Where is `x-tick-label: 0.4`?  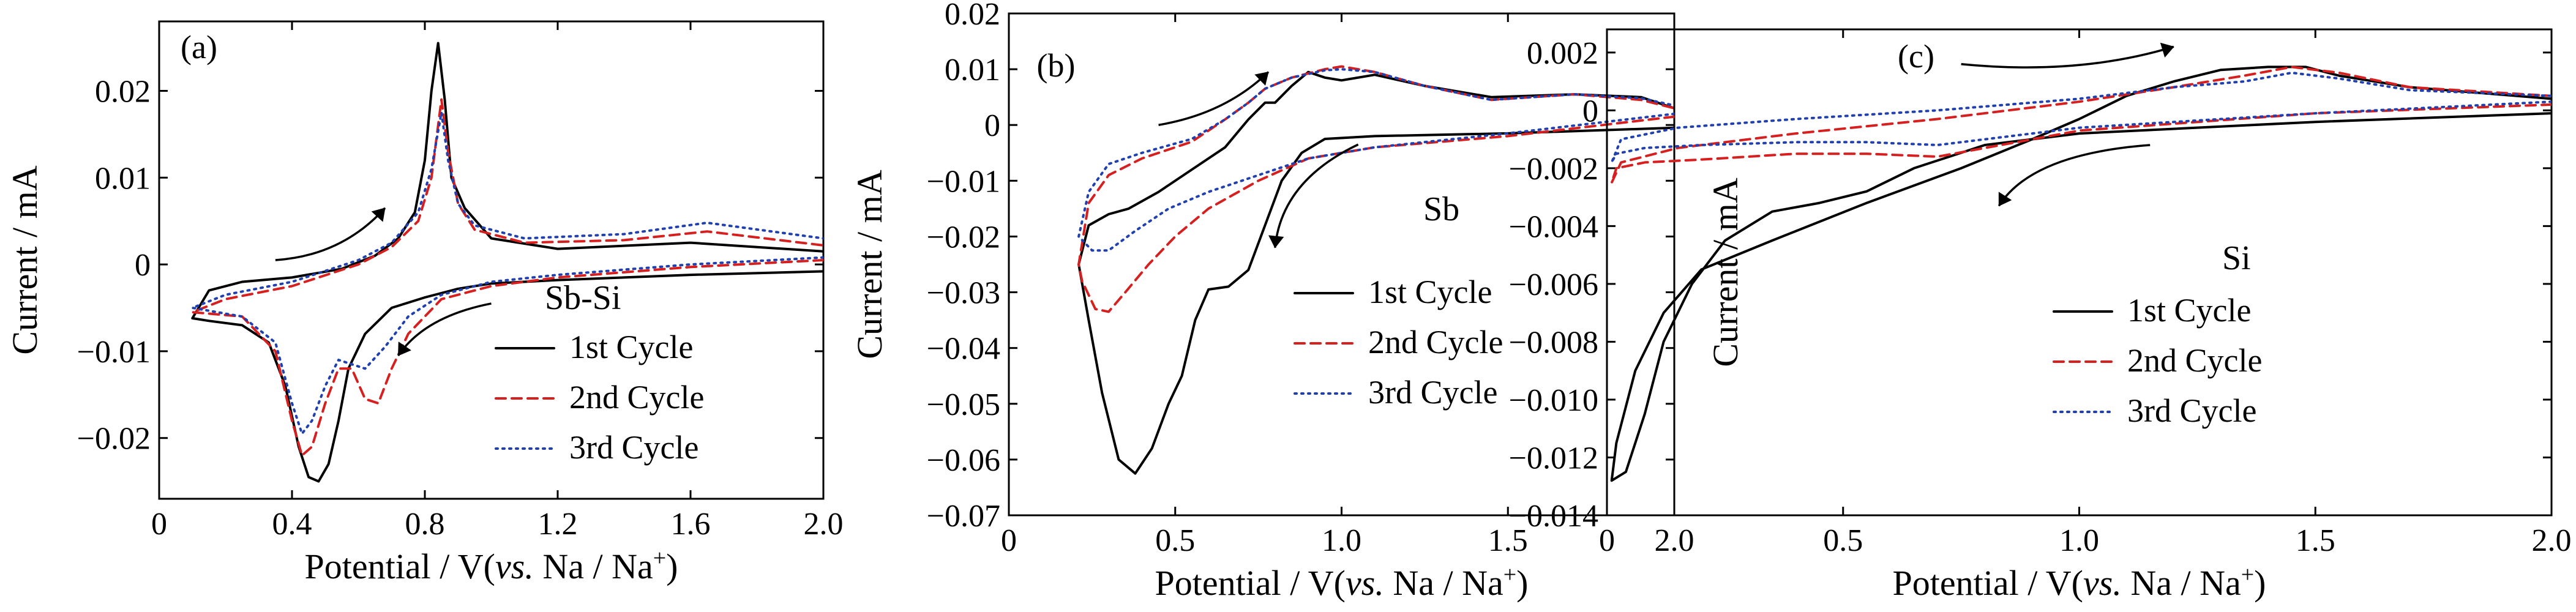 x-tick-label: 0.4 is located at coordinates (292, 524).